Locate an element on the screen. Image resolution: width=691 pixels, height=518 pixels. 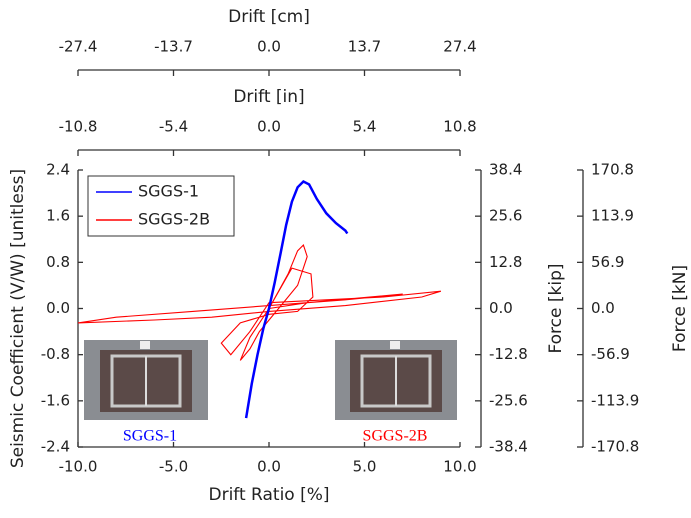
right-tick-label: -113.9 is located at coordinates (615, 400).